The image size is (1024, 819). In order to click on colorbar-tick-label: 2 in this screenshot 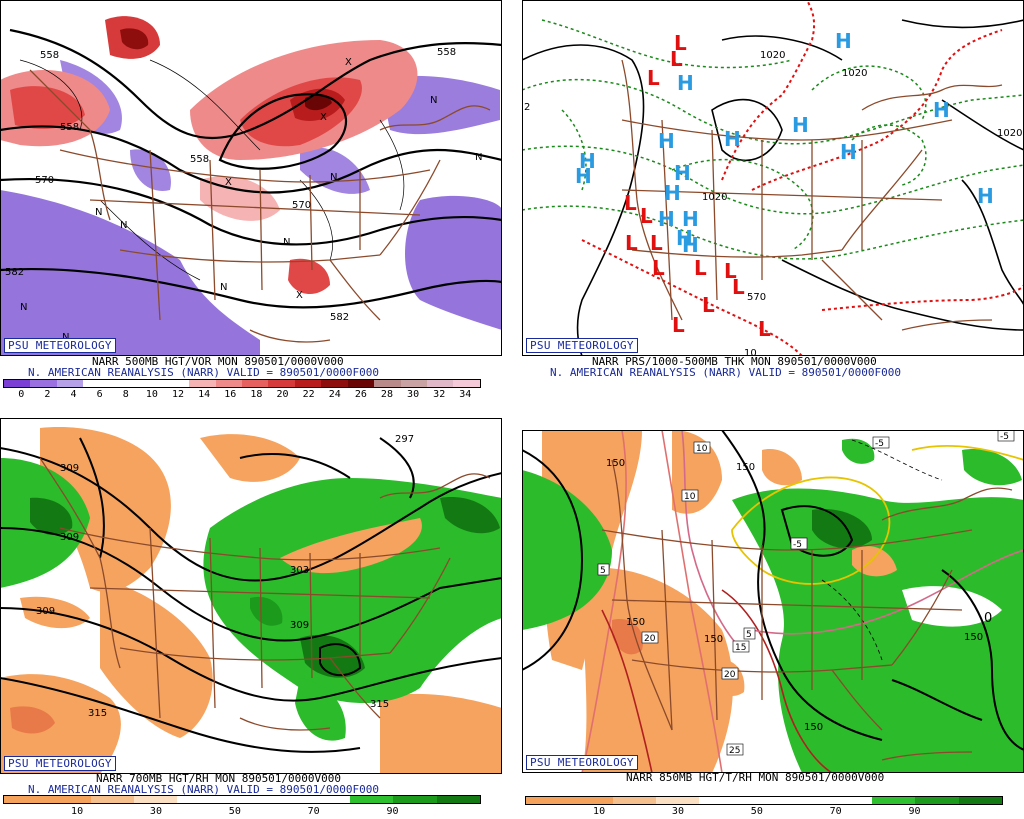, I will do `click(47, 394)`.